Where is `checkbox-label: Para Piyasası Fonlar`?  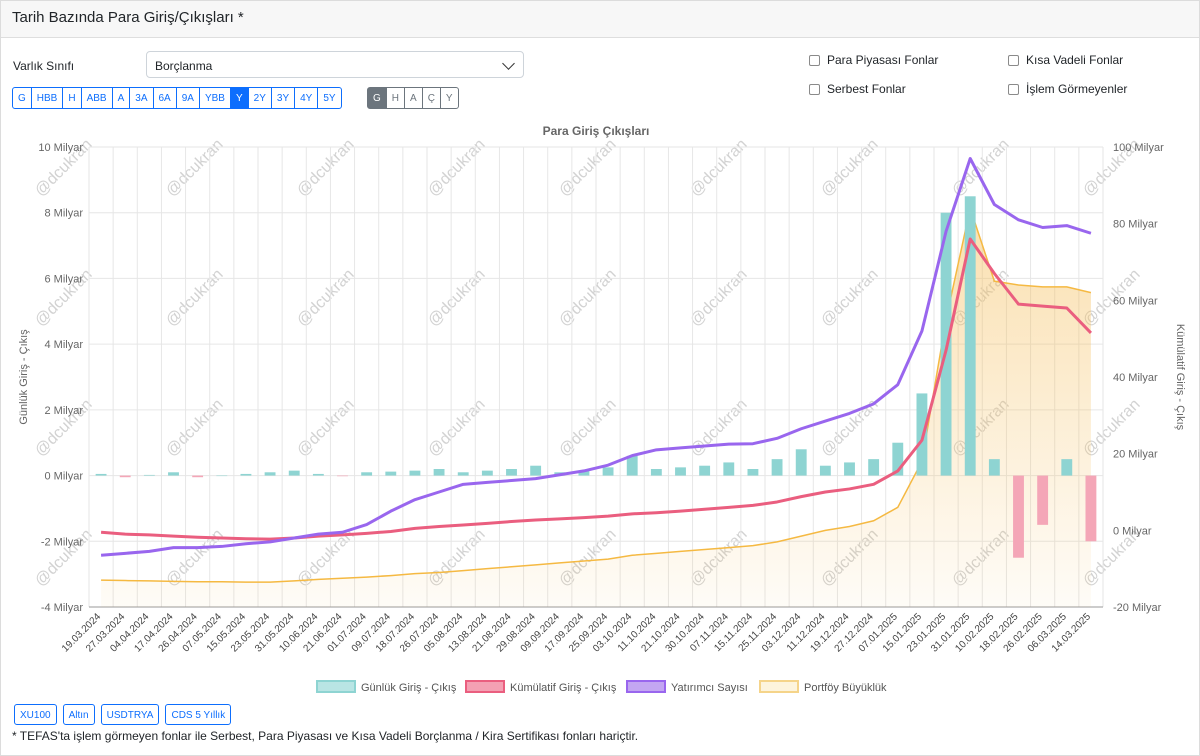 checkbox-label: Para Piyasası Fonlar is located at coordinates (883, 60).